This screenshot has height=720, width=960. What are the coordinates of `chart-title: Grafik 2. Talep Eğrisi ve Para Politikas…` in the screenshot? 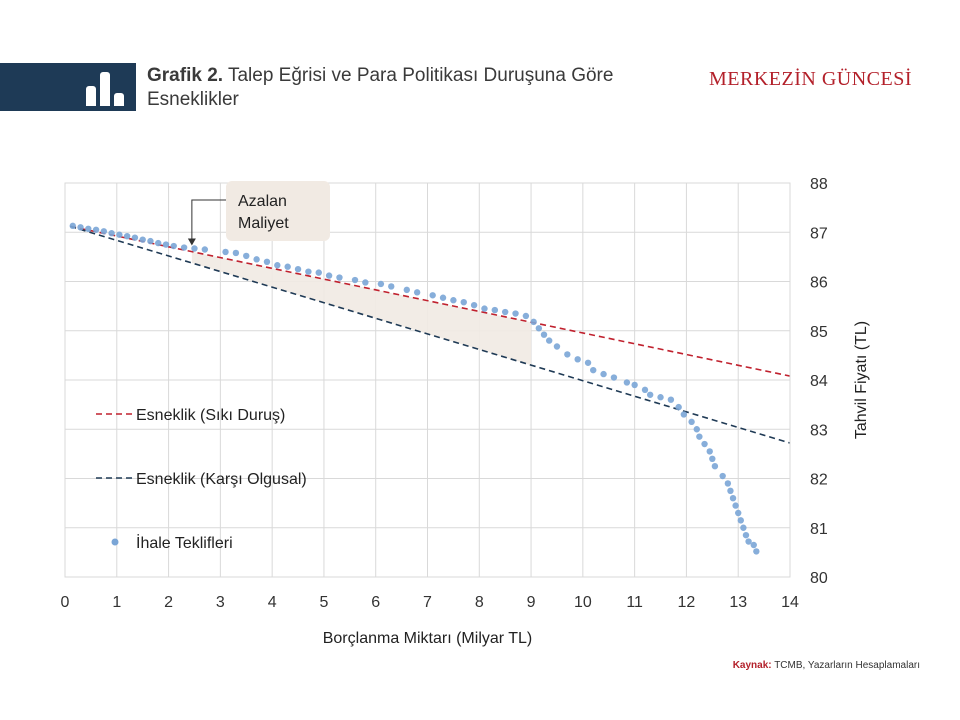 It's located at (407, 88).